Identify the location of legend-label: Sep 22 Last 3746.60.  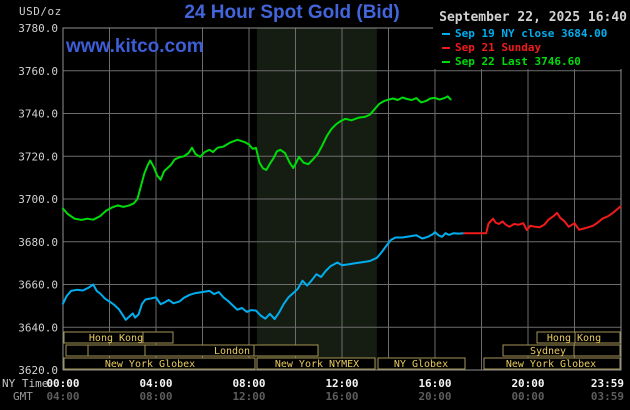
(518, 61).